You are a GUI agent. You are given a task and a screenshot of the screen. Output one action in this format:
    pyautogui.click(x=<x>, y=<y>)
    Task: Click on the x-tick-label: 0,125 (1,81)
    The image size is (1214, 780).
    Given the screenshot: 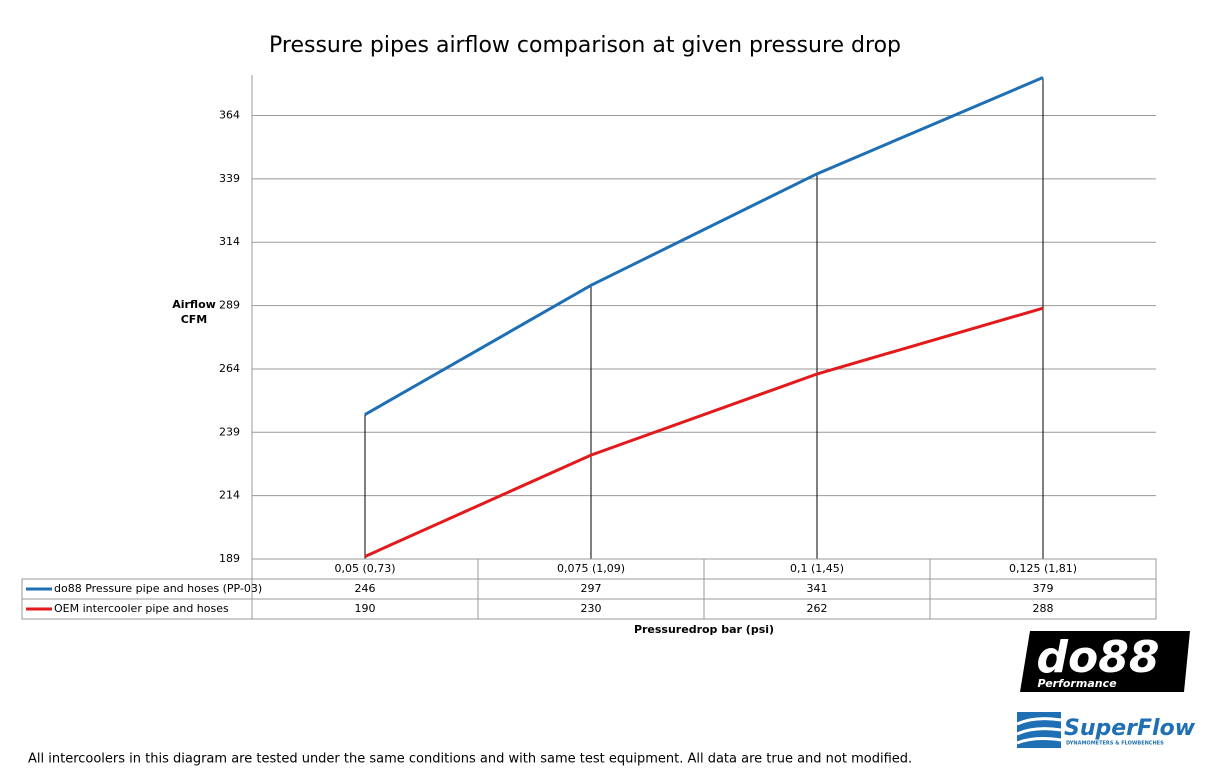 What is the action you would take?
    pyautogui.click(x=1043, y=568)
    